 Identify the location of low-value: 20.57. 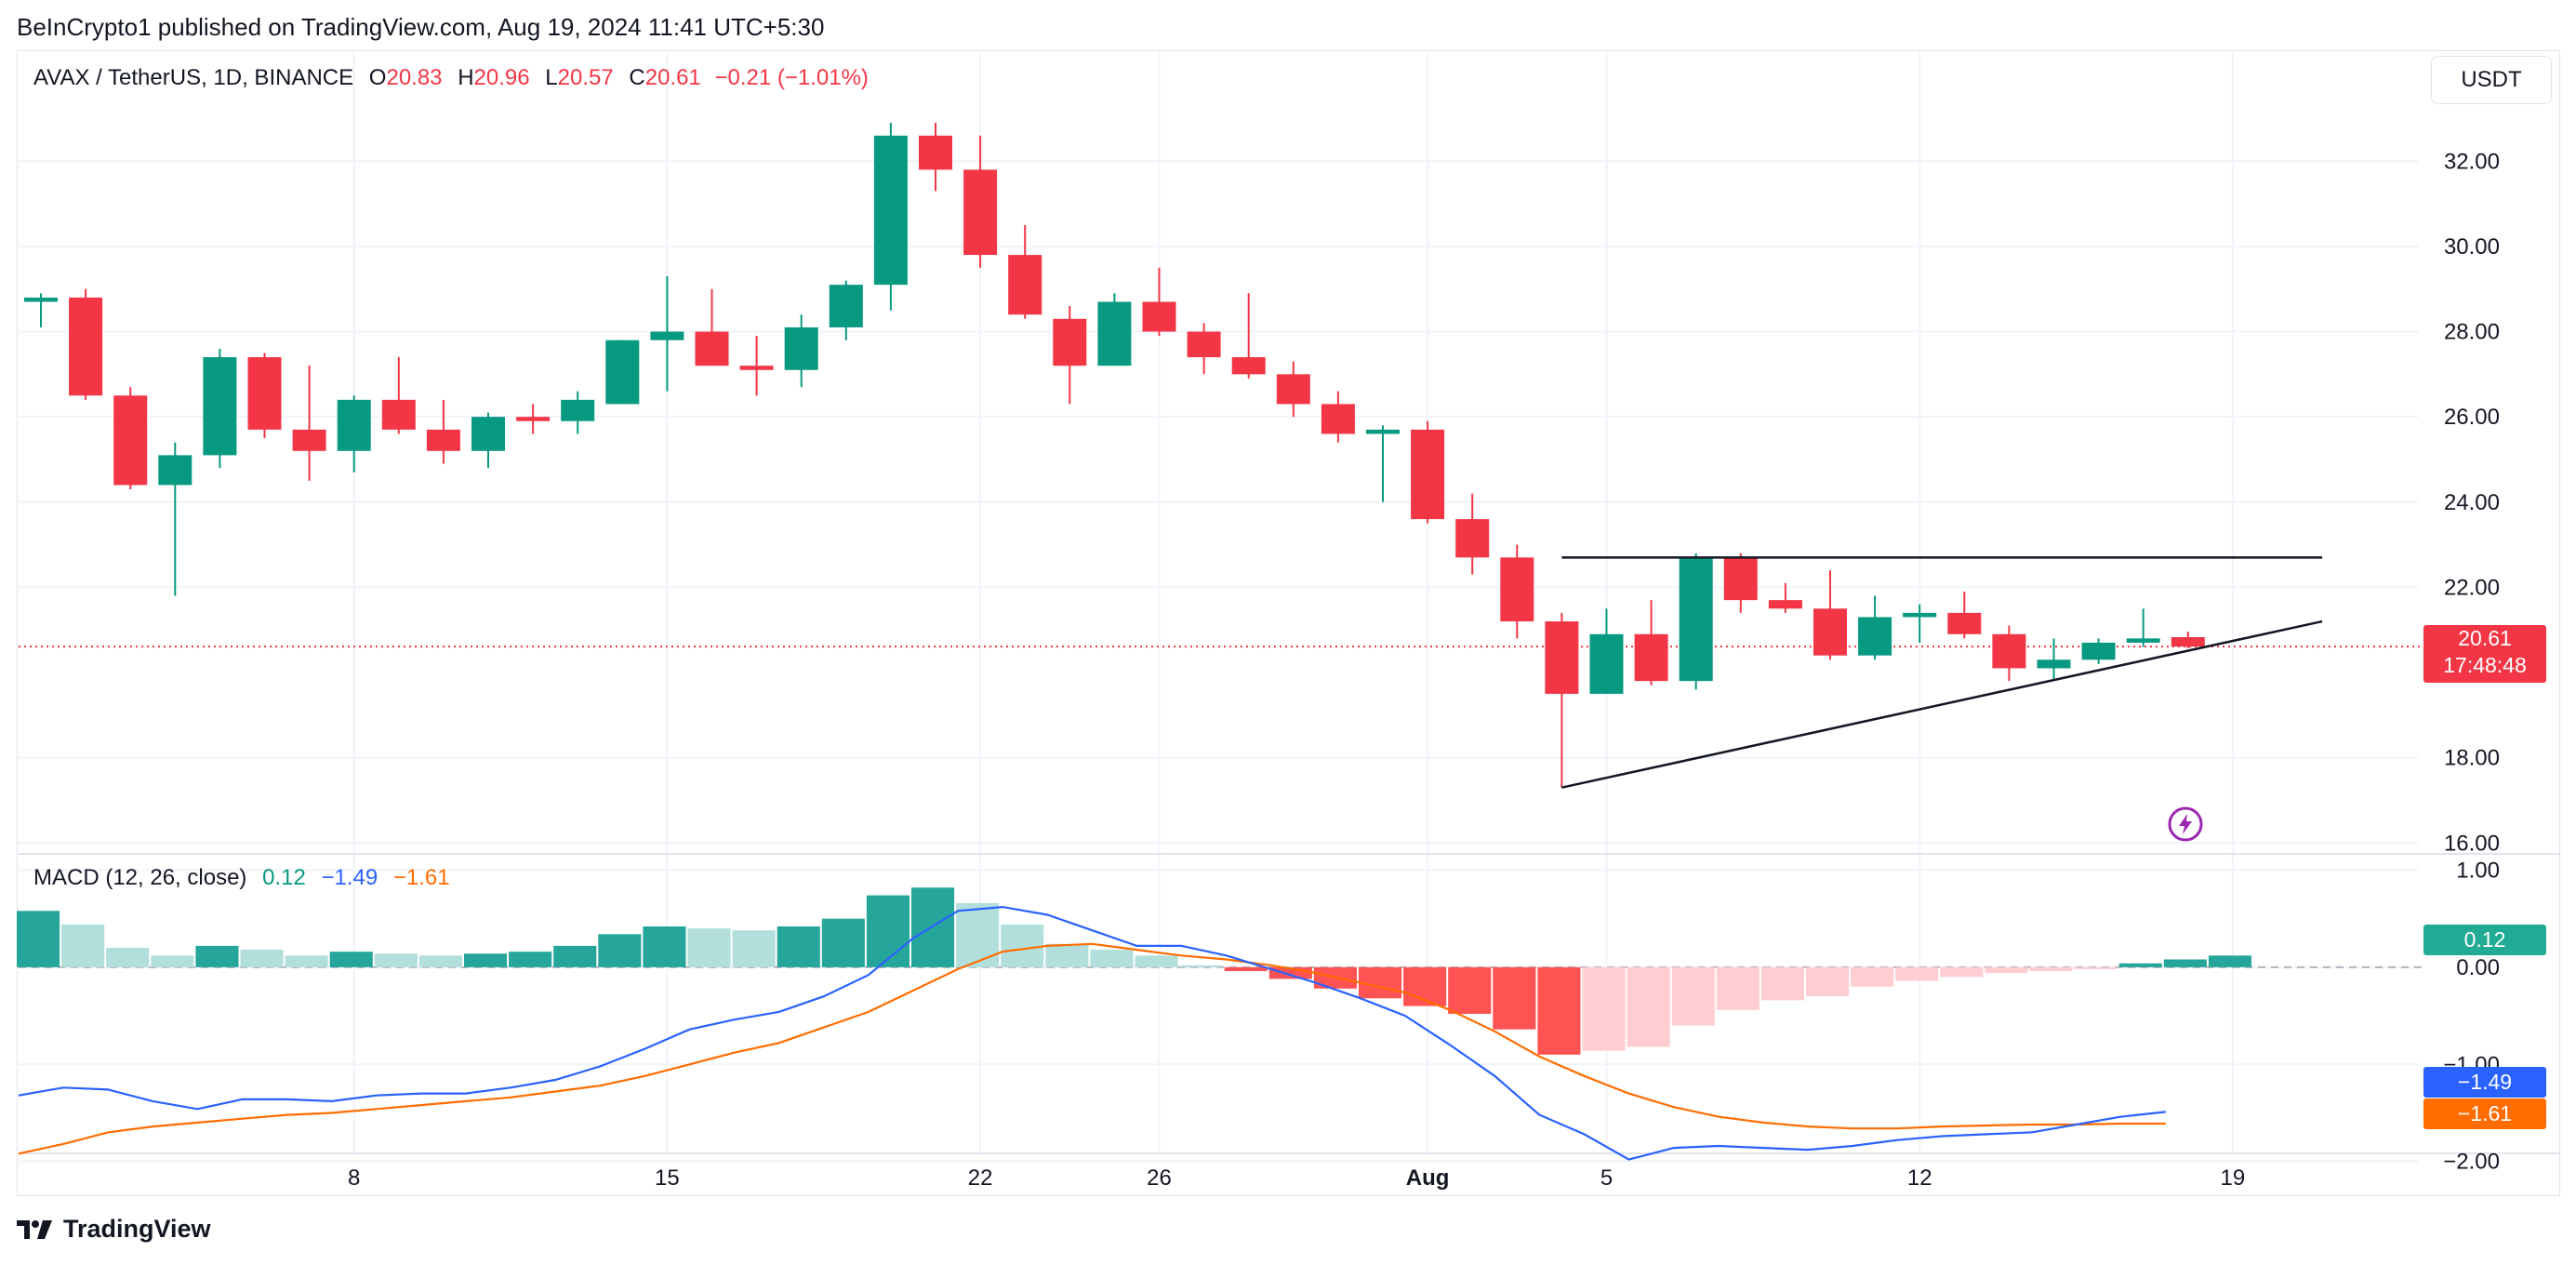
(585, 77).